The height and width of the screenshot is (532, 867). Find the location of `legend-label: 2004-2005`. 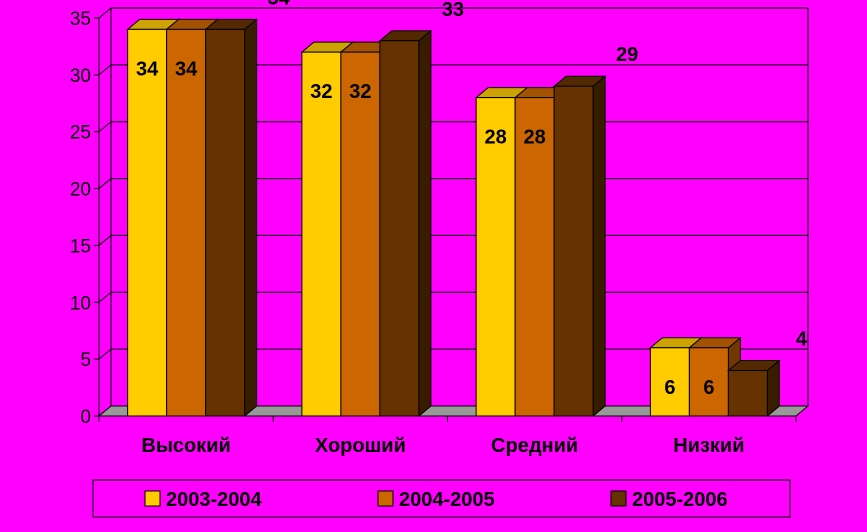

legend-label: 2004-2005 is located at coordinates (447, 500).